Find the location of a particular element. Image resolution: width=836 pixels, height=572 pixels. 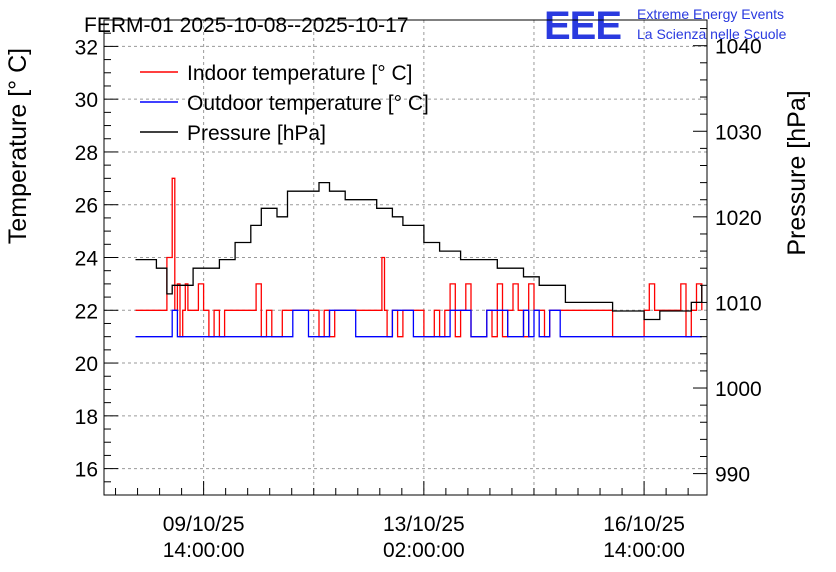

y-left-tick-label: 24 is located at coordinates (87, 259).